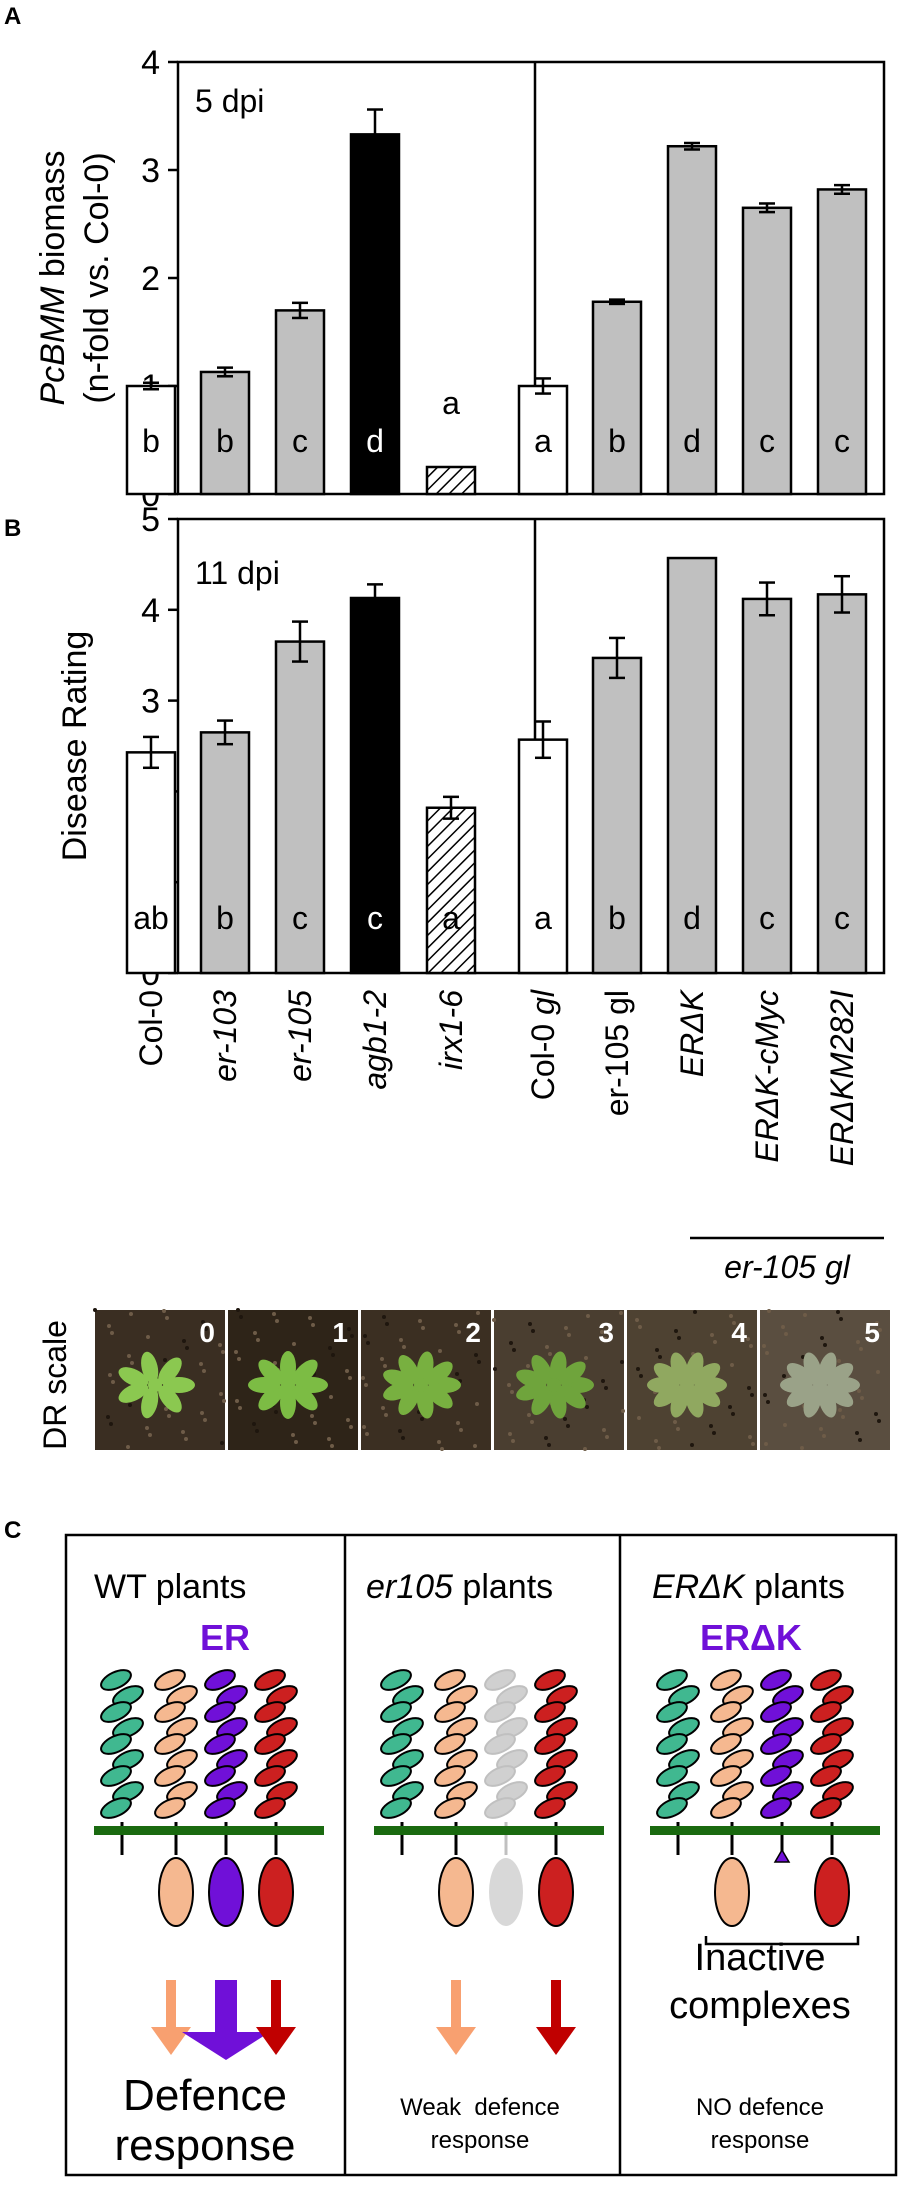 The width and height of the screenshot is (901, 2189). What do you see at coordinates (204, 2145) in the screenshot?
I see `caption-wt-line2: response` at bounding box center [204, 2145].